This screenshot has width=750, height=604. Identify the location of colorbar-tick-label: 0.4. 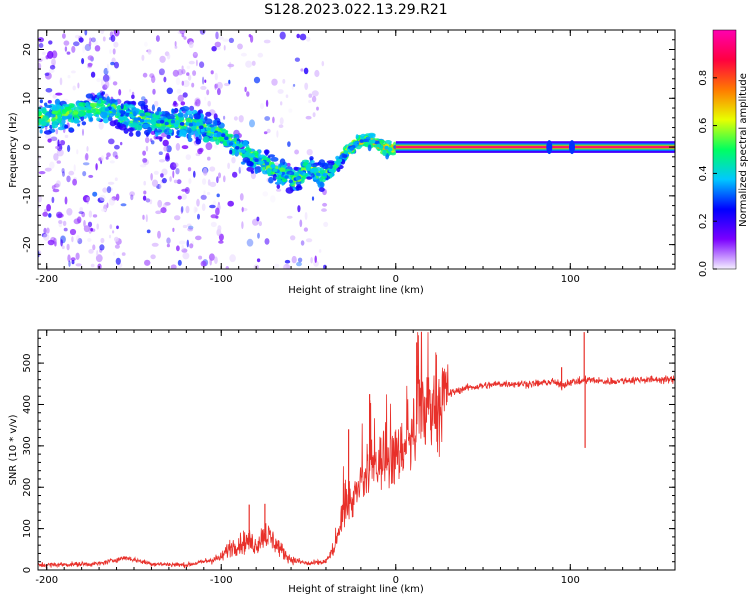
(703, 173).